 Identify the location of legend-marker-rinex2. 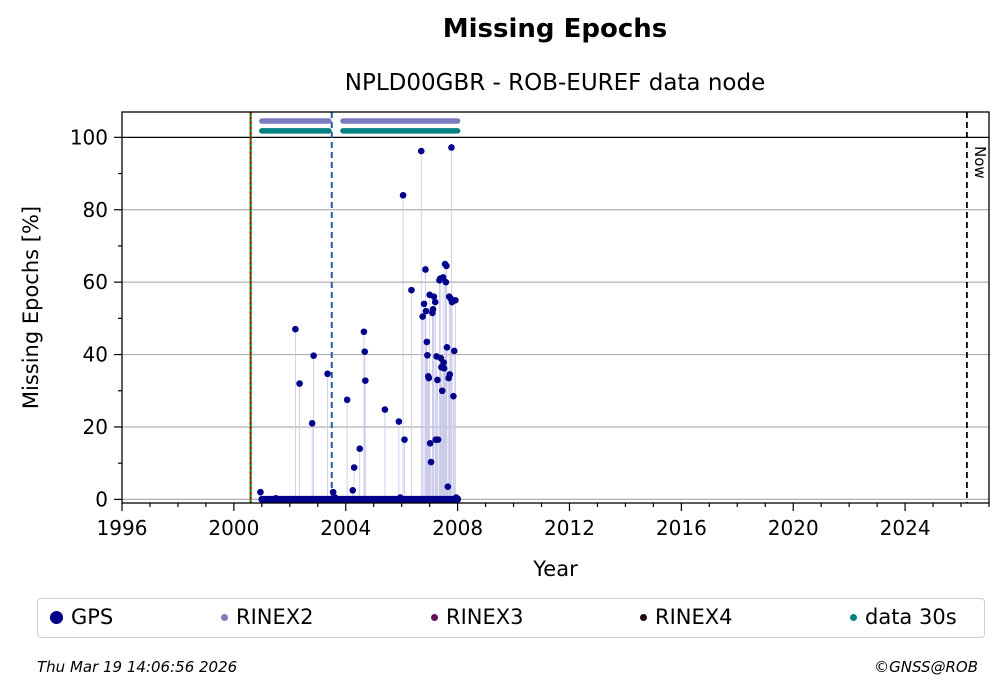
(224, 617).